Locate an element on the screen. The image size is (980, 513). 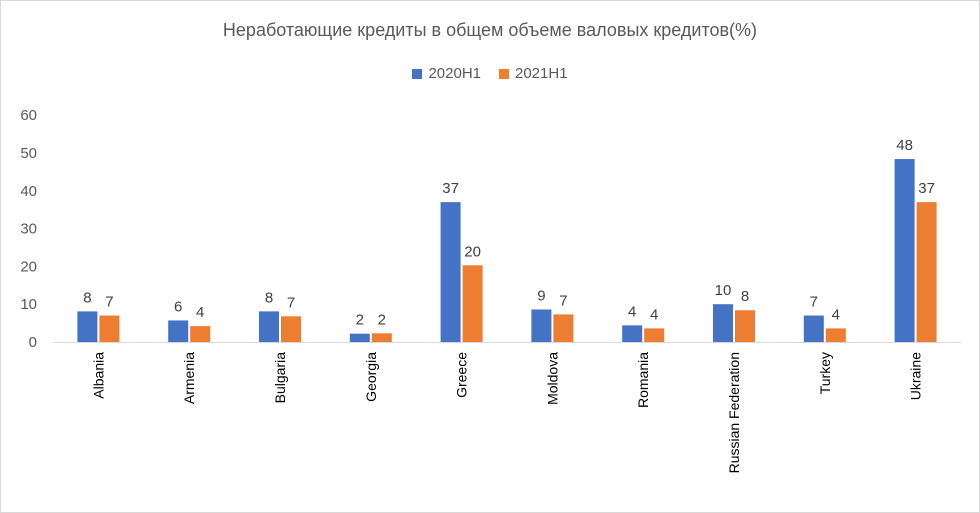
legend: 2020H1 2021H1 is located at coordinates (490, 73).